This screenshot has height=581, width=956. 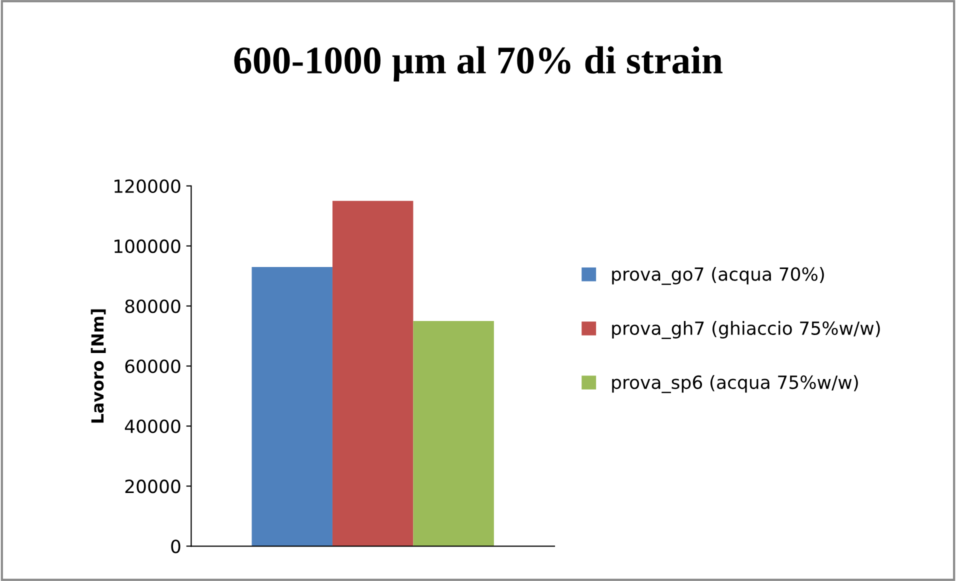 What do you see at coordinates (746, 330) in the screenshot?
I see `legend-label: prova_gh7 (ghiaccio 75%w/w)` at bounding box center [746, 330].